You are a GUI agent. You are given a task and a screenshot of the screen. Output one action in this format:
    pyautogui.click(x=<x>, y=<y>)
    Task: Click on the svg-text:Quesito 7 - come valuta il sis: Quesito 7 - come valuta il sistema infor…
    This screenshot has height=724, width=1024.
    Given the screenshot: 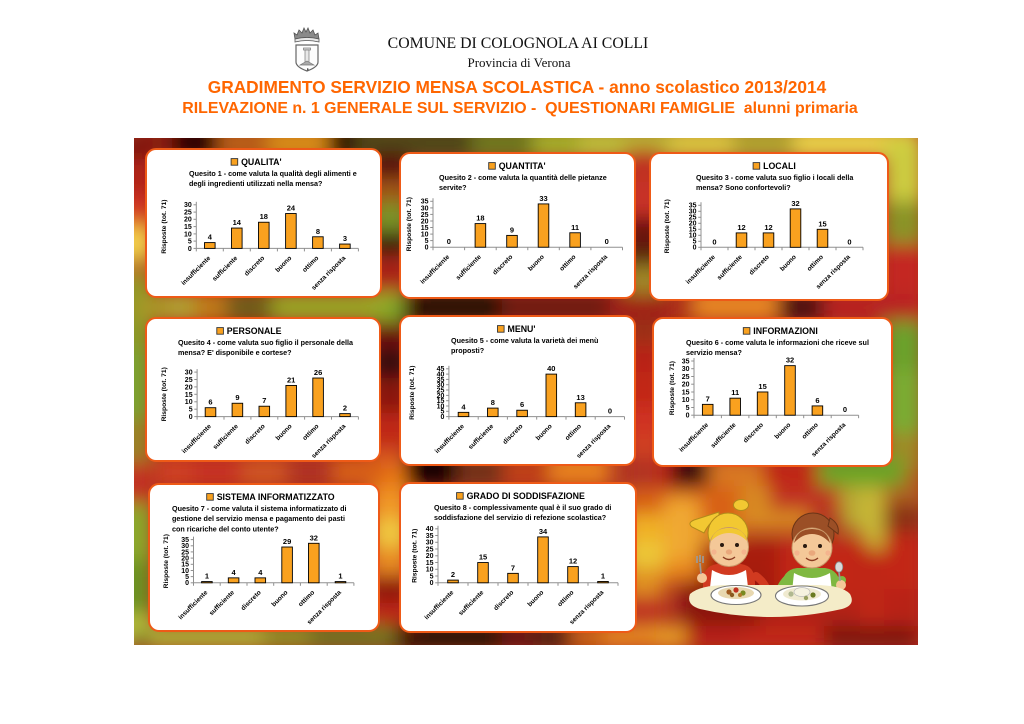 What is the action you would take?
    pyautogui.click(x=259, y=508)
    